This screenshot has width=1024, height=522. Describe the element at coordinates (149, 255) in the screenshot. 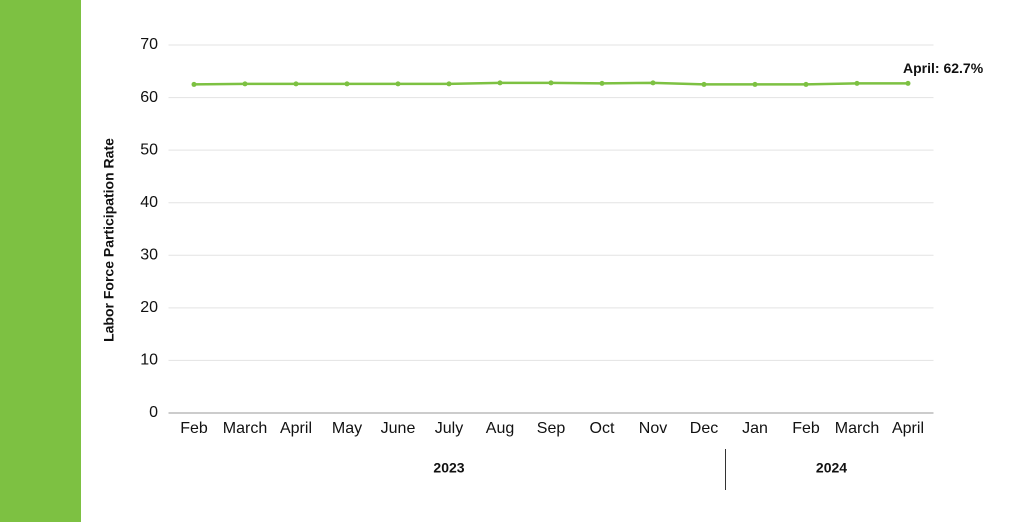

I see `y-tick-label: 30` at that location.